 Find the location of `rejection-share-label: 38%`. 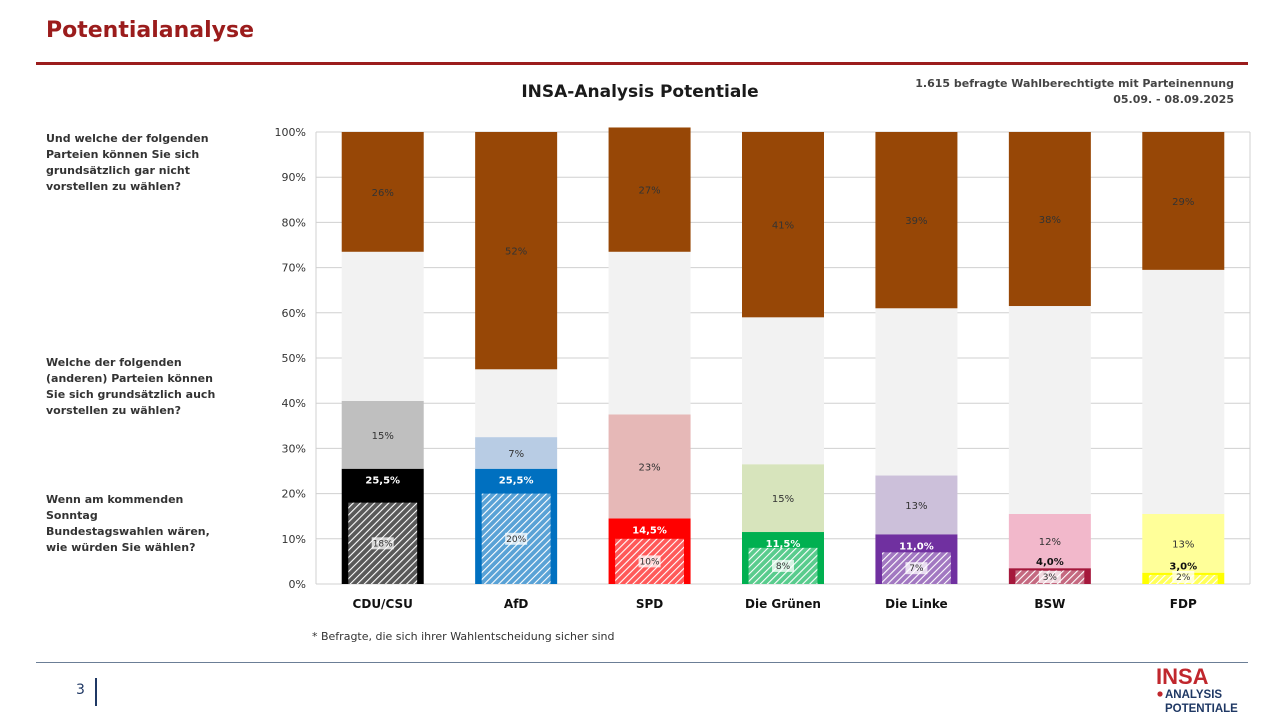

rejection-share-label: 38% is located at coordinates (1050, 220).